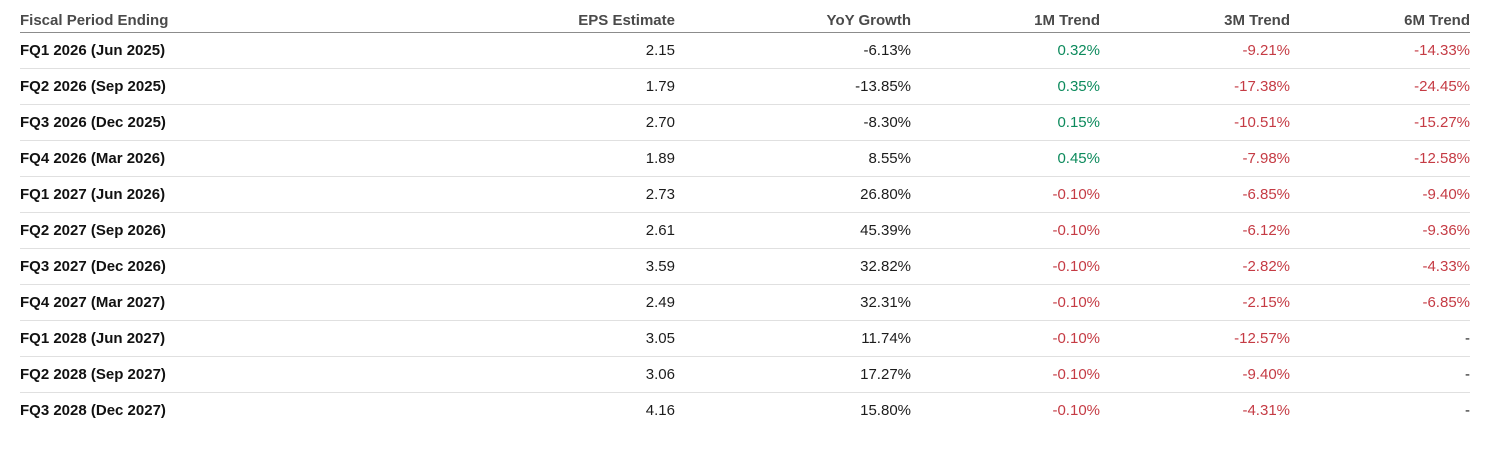 The image size is (1494, 462). Describe the element at coordinates (1005, 158) in the screenshot. I see `trend-1m-cell: 0.45%` at that location.